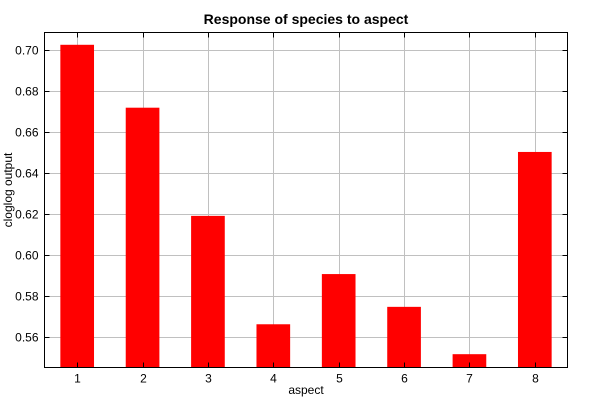 This screenshot has height=400, width=600. Describe the element at coordinates (306, 390) in the screenshot. I see `x-axis-label: aspect` at that location.